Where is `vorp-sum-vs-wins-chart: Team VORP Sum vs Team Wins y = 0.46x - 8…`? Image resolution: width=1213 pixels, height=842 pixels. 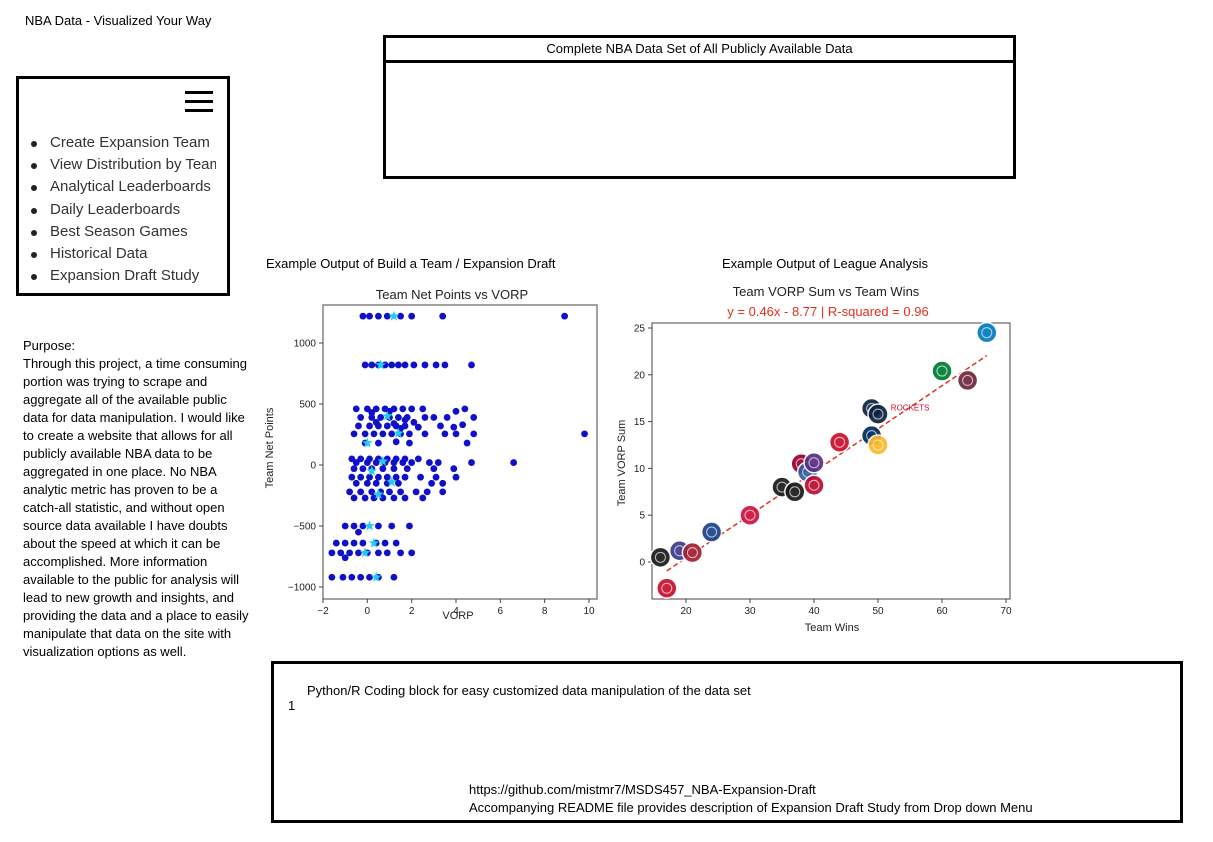 vorp-sum-vs-wins-chart: Team VORP Sum vs Team Wins y = 0.46x - 8… is located at coordinates (814, 459).